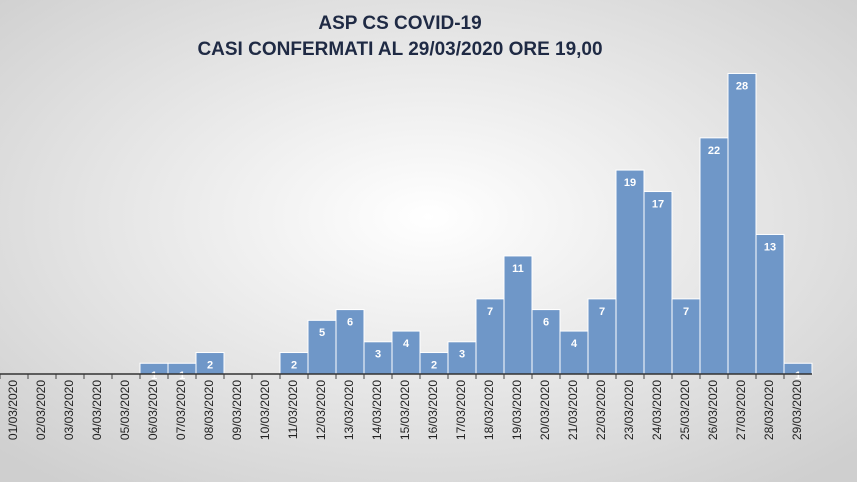 The width and height of the screenshot is (857, 482). I want to click on chart-title: ASP CS COVID-19, so click(399, 23).